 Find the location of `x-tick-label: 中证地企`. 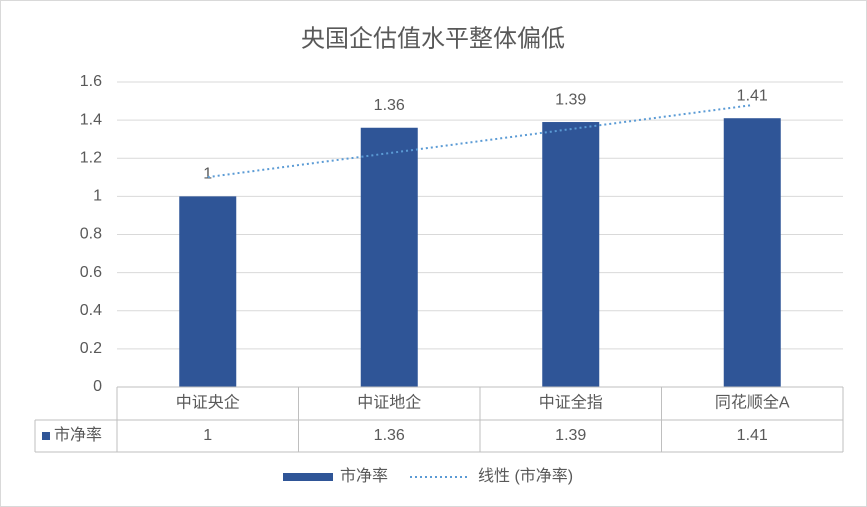

x-tick-label: 中证地企 is located at coordinates (389, 403).